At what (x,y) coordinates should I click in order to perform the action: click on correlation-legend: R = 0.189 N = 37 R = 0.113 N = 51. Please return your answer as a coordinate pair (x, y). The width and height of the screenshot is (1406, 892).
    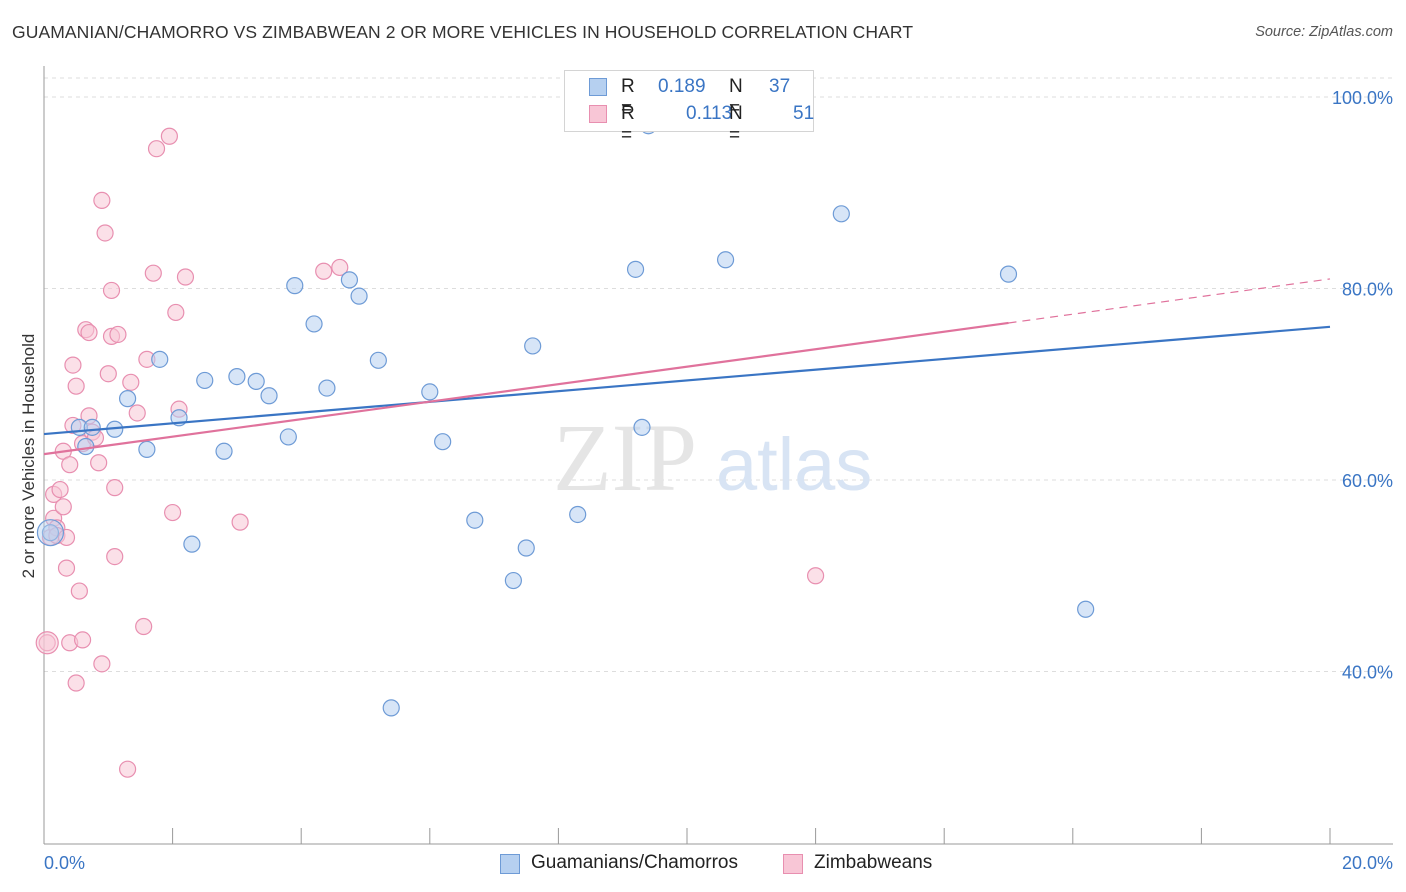
    Looking at the image, I should click on (689, 108).